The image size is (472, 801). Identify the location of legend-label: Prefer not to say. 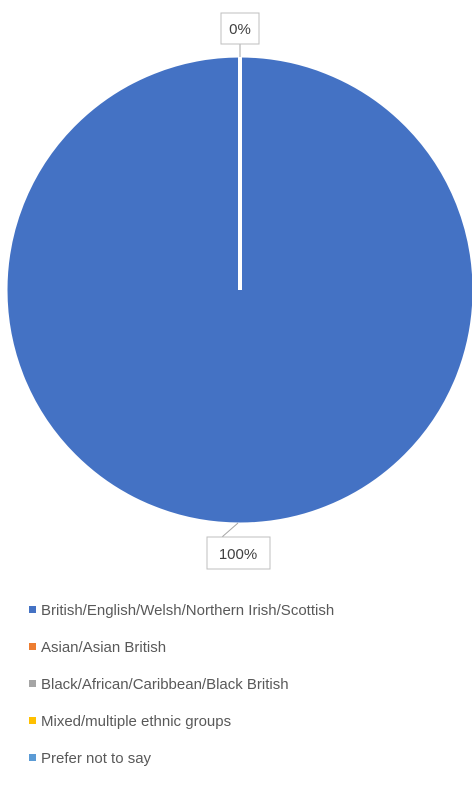
(96, 758).